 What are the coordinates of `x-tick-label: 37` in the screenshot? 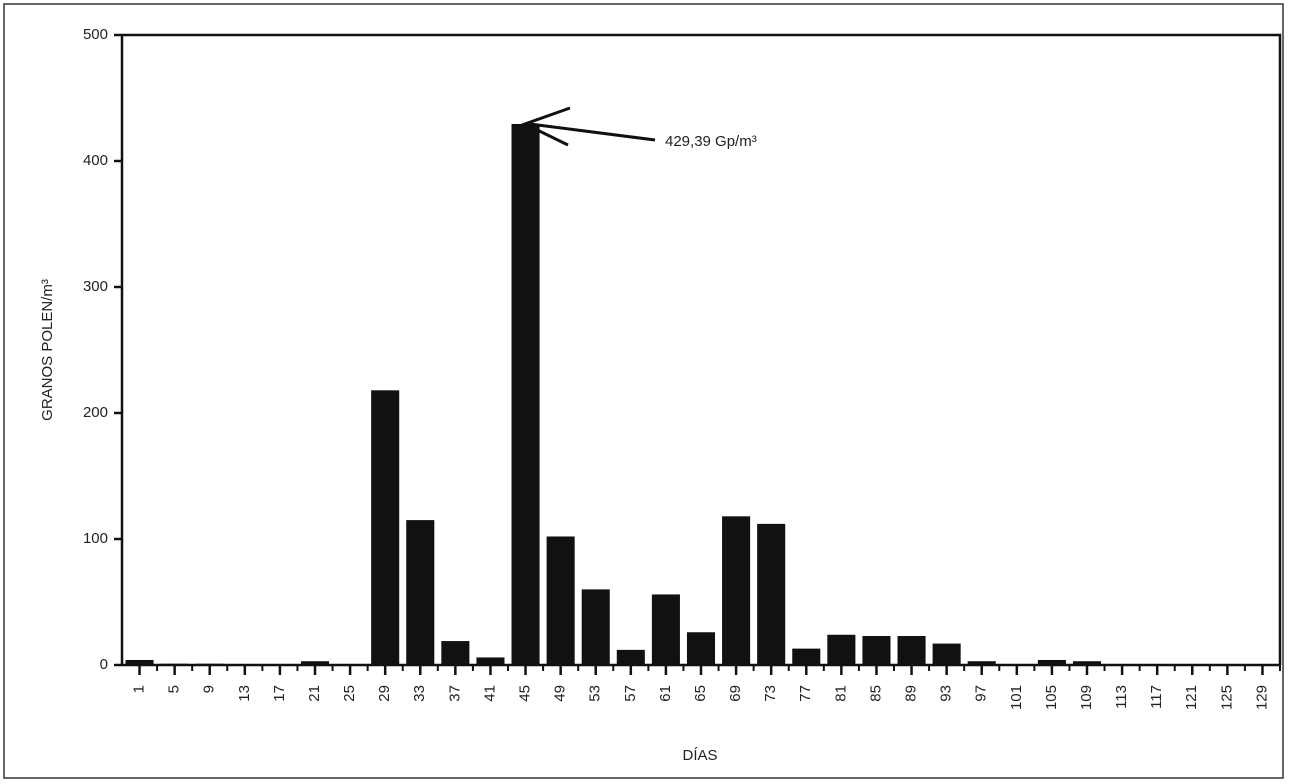 It's located at (454, 693).